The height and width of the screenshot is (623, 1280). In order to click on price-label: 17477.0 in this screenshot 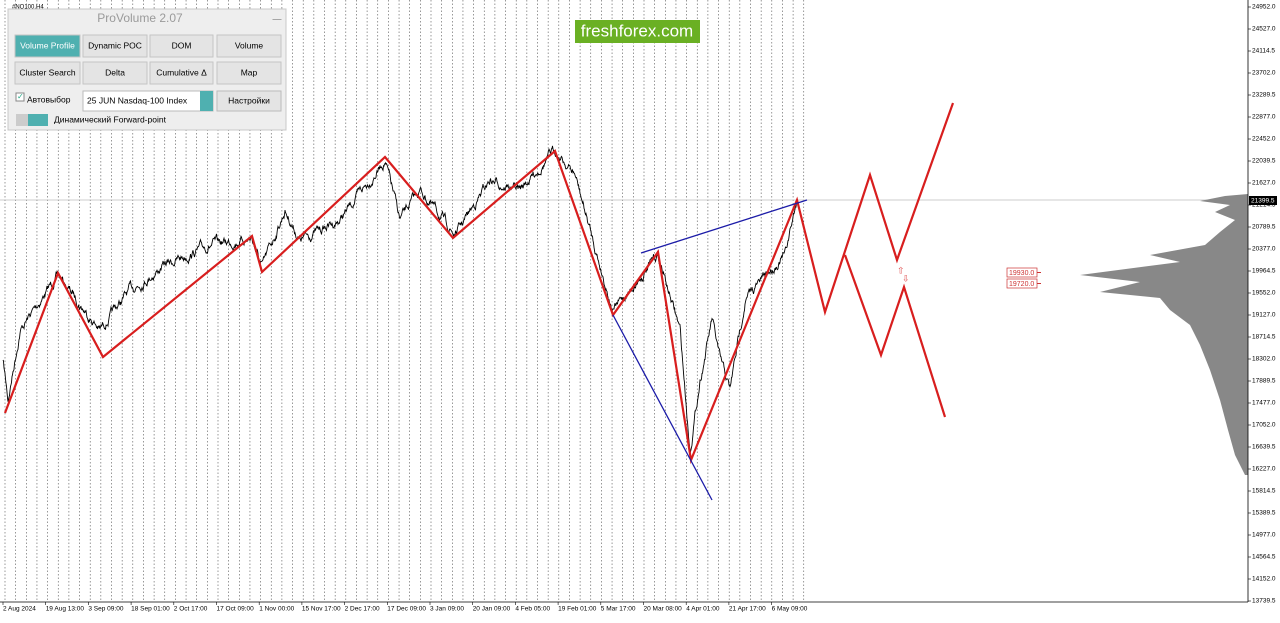, I will do `click(1264, 403)`.